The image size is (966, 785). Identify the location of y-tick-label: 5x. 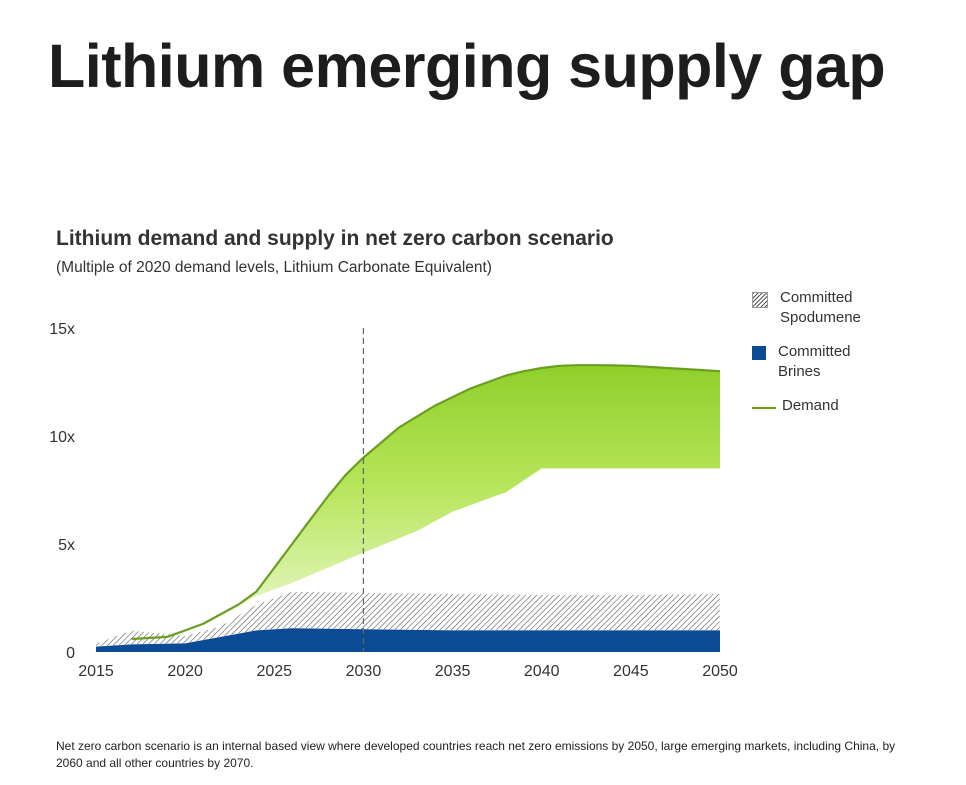
(66, 545).